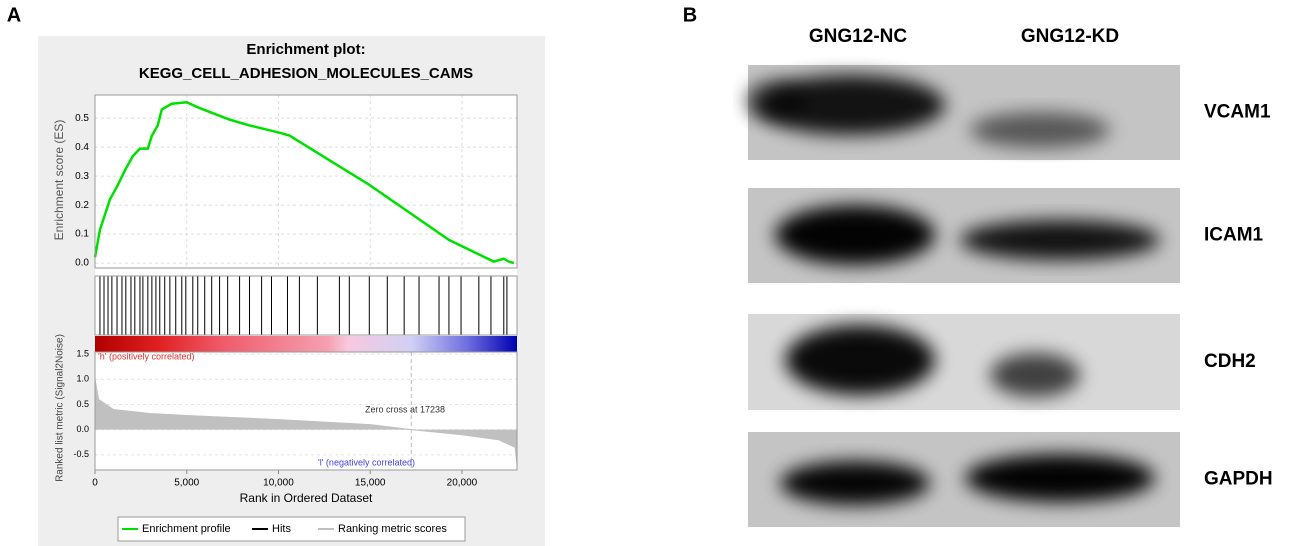 Image resolution: width=1295 pixels, height=546 pixels. What do you see at coordinates (405, 409) in the screenshot?
I see `annotation: Zero cross at 17238` at bounding box center [405, 409].